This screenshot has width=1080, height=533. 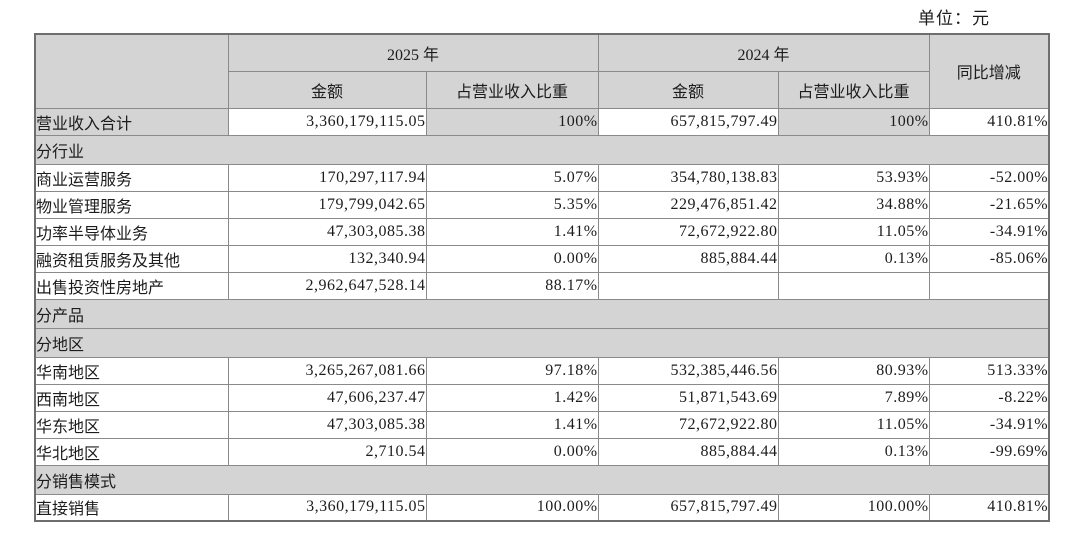 I want to click on share-2024-cell: 53.93%, so click(x=853, y=177).